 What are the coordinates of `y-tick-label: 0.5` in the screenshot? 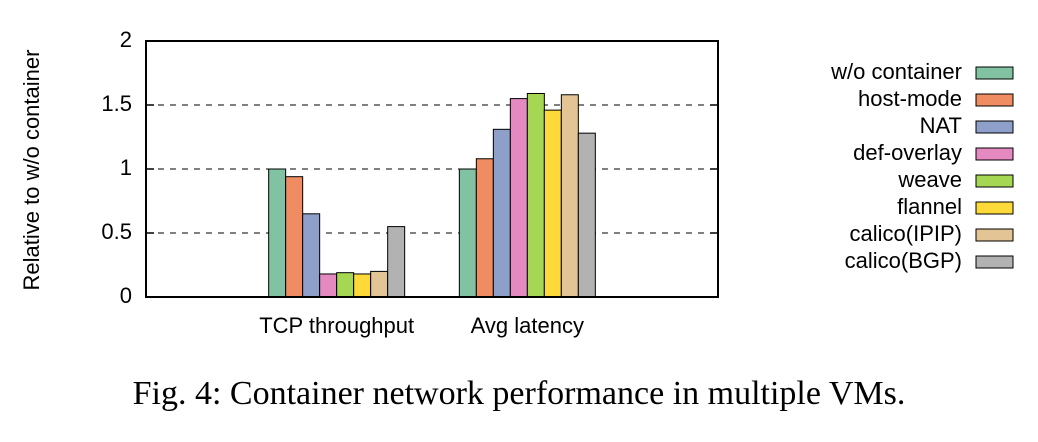 It's located at (116, 231).